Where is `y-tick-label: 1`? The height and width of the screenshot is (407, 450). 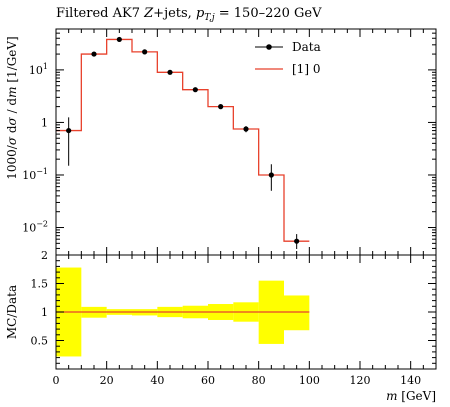 y-tick-label: 1 is located at coordinates (44, 122).